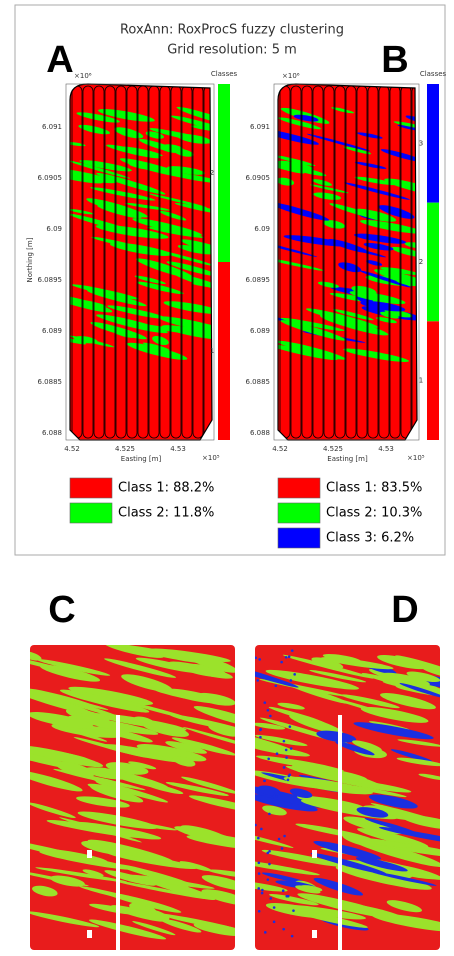  What do you see at coordinates (141, 459) in the screenshot?
I see `x-axis-label: Easting [m]` at bounding box center [141, 459].